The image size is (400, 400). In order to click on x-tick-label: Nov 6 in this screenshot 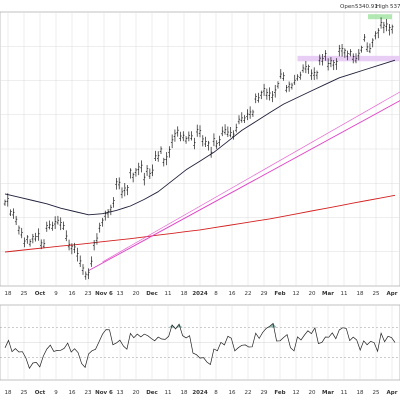, I will do `click(104, 294)`.